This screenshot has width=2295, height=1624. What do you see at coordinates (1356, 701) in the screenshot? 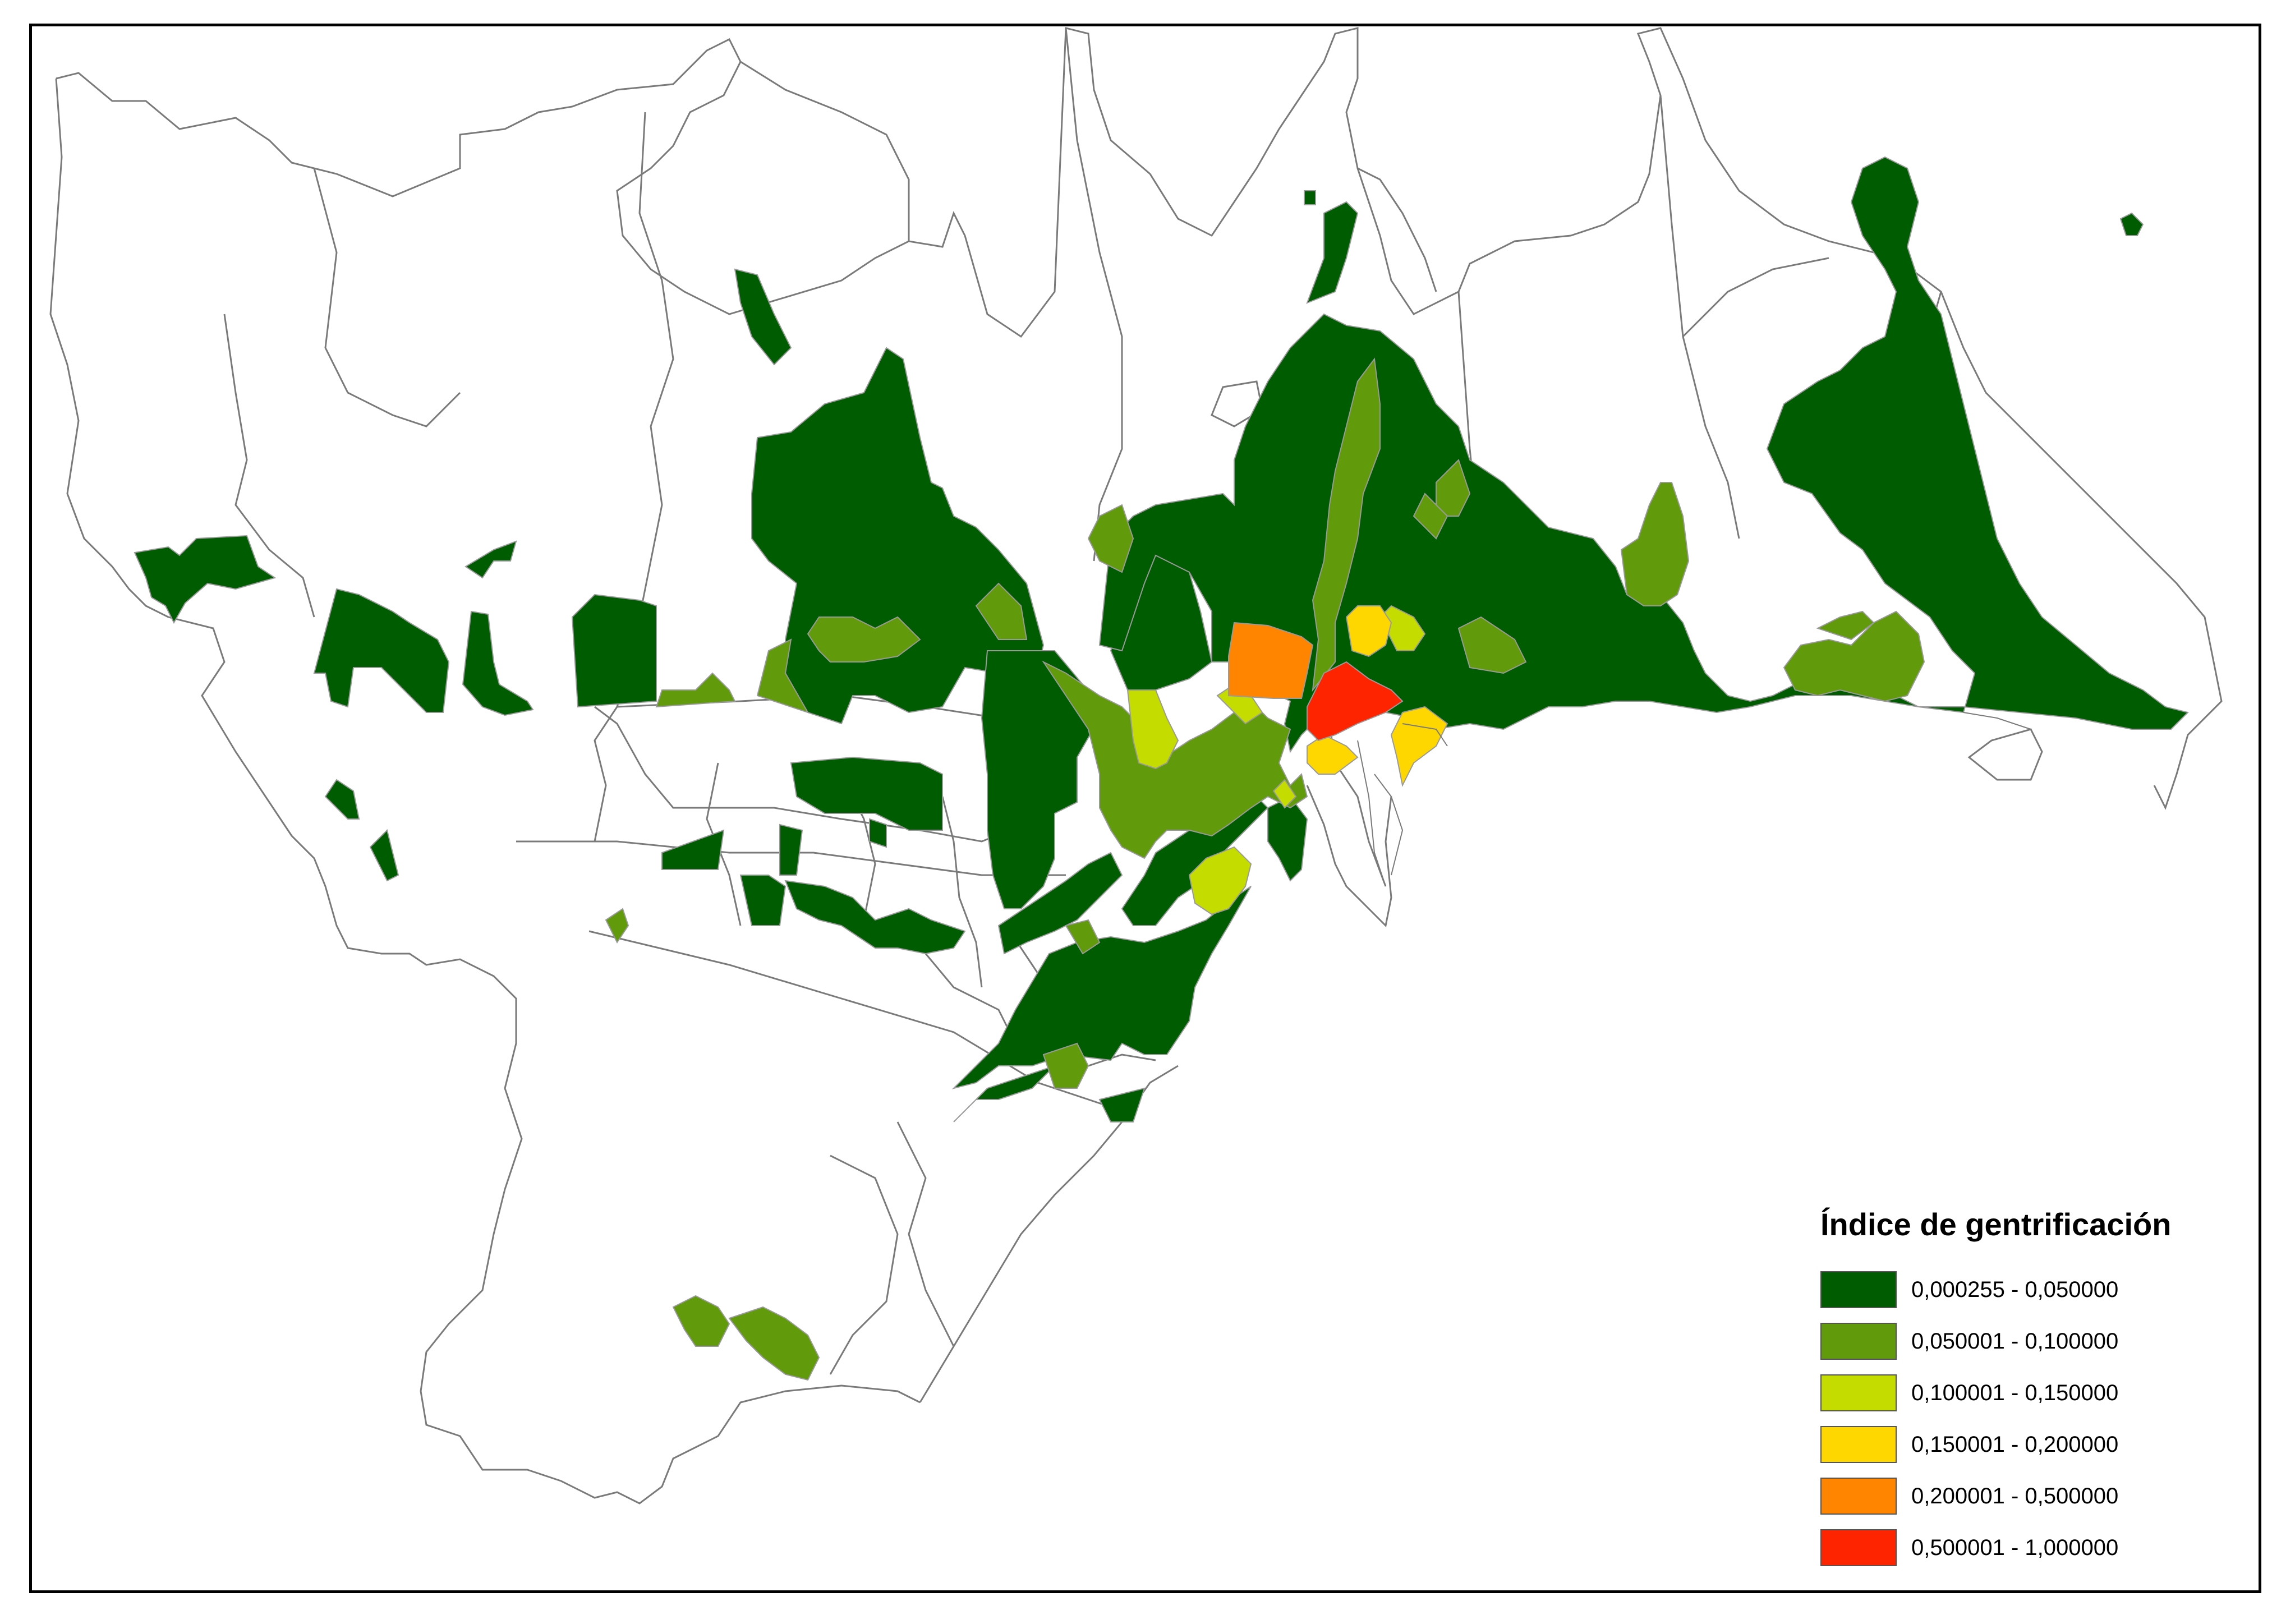
I see `class-6-areas` at bounding box center [1356, 701].